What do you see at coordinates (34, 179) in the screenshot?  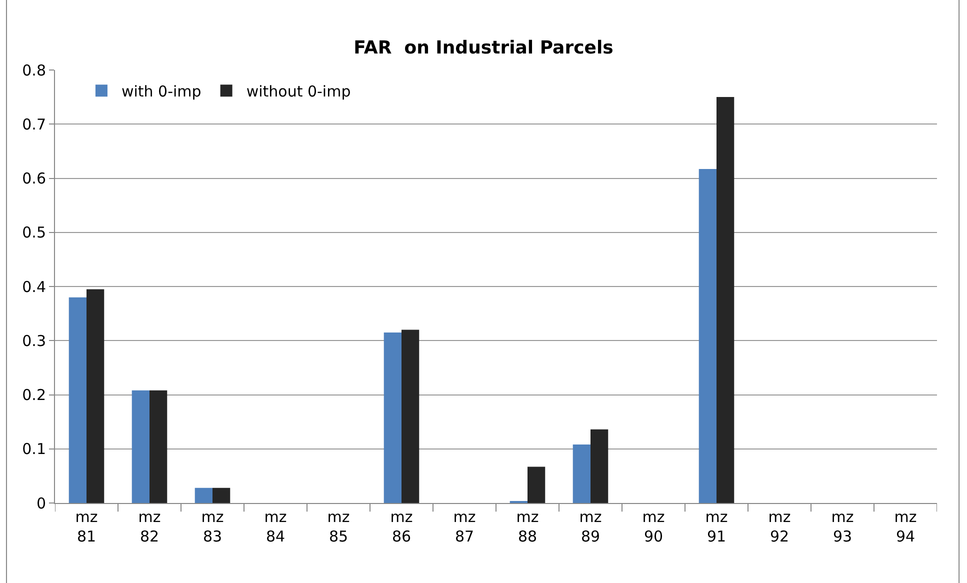 I see `y-tick-label: 0.6` at bounding box center [34, 179].